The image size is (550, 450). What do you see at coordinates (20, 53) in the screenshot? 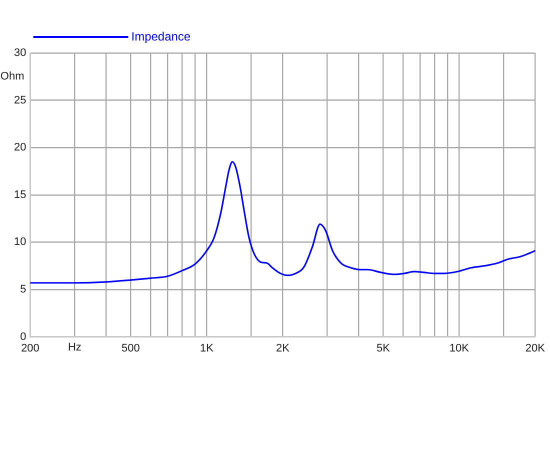
I see `y-tick-label: 30` at bounding box center [20, 53].